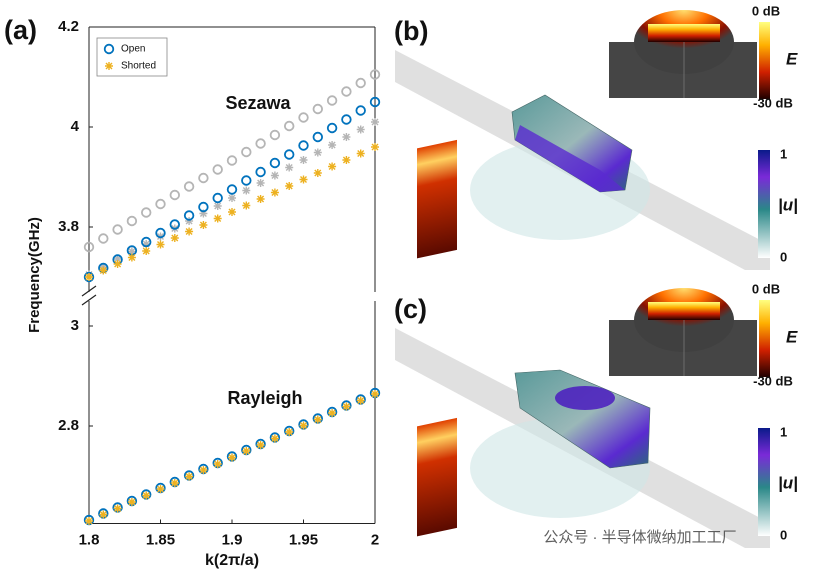 This screenshot has width=815, height=576. Describe the element at coordinates (34, 275) in the screenshot. I see `y-axis-label: Frequency(GHz)` at that location.